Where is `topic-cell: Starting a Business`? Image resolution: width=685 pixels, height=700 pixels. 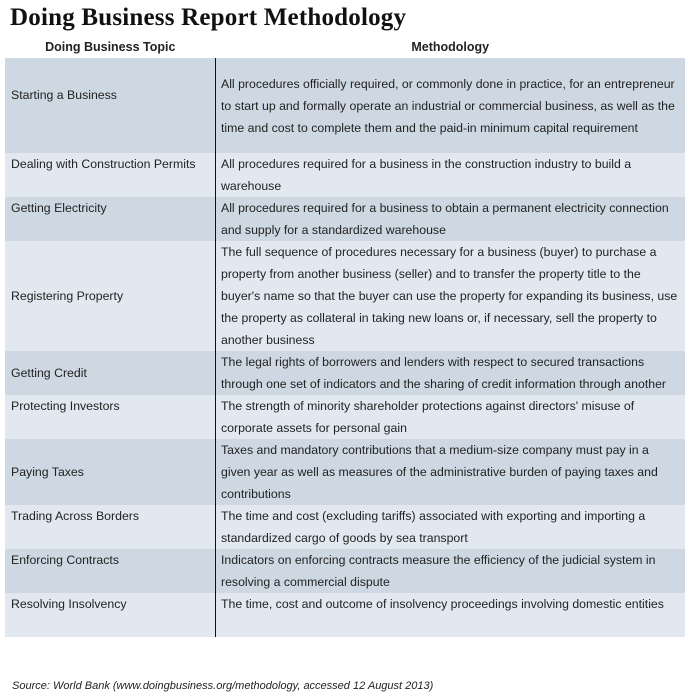
topic-cell: Starting a Business is located at coordinates (110, 105).